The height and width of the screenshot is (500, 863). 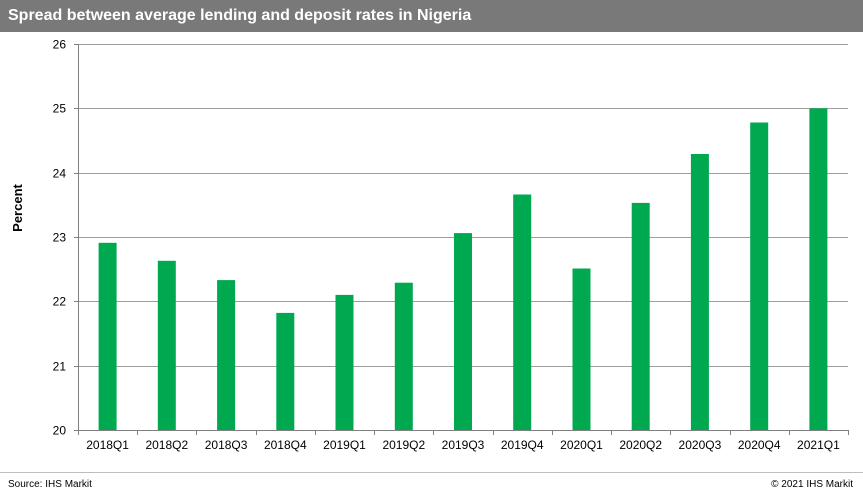 I want to click on bar-2019Q2, so click(x=403, y=356).